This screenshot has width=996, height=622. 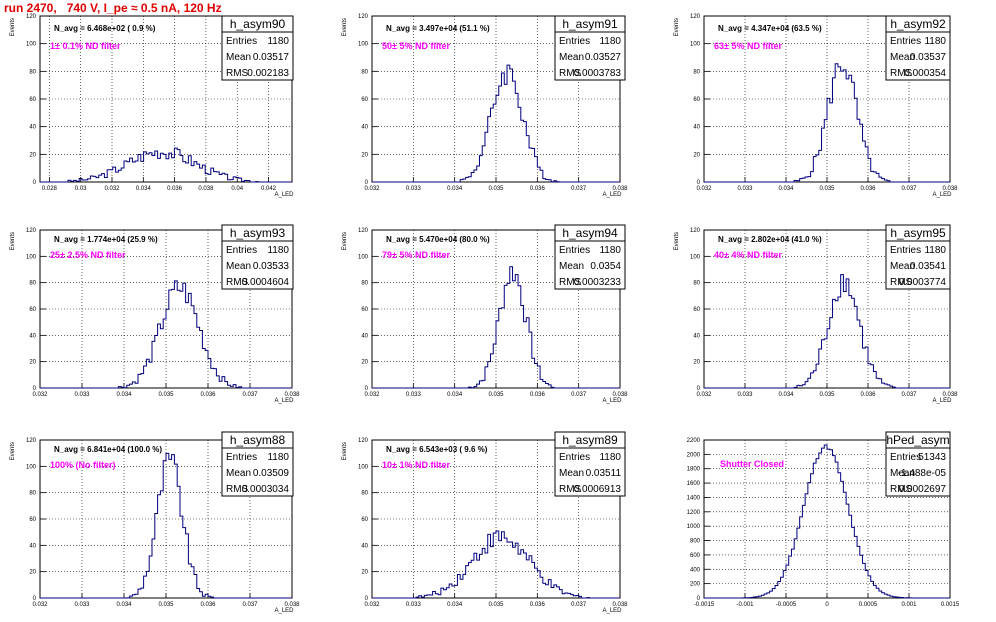 I want to click on y-tick-label: 20, so click(x=364, y=363).